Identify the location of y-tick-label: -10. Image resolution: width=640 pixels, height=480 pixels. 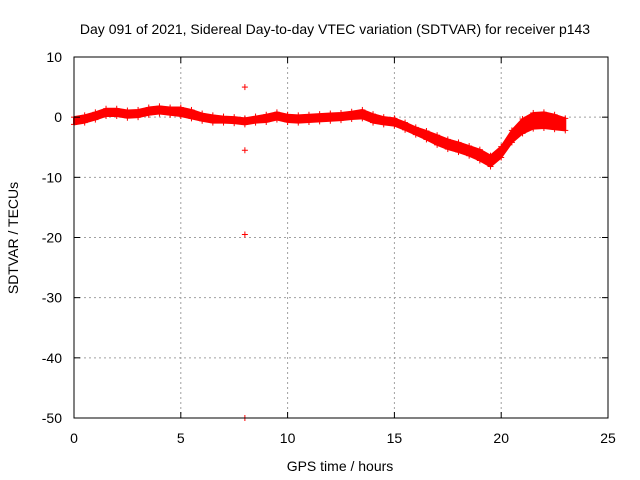
(52, 177).